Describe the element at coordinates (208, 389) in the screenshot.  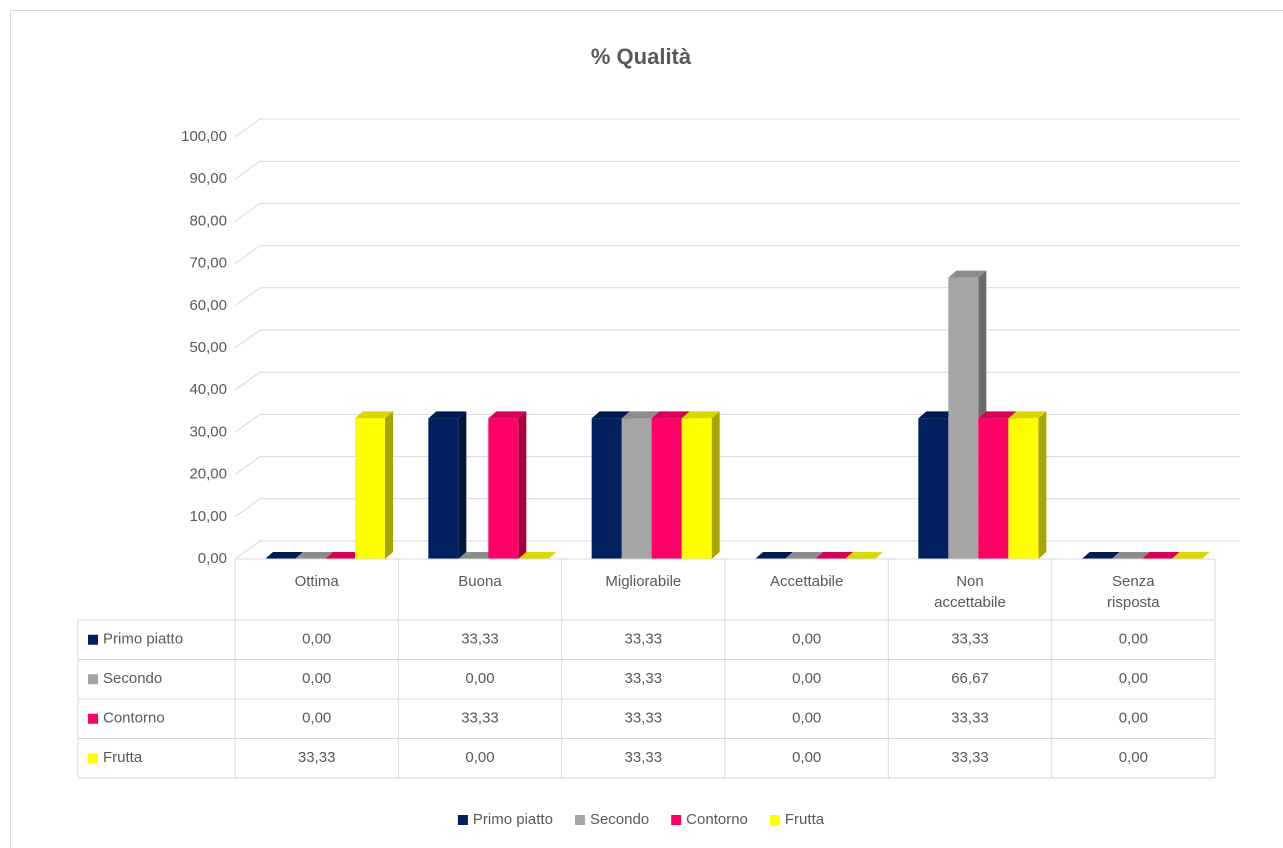
I see `y-tick-label: 40,00` at that location.